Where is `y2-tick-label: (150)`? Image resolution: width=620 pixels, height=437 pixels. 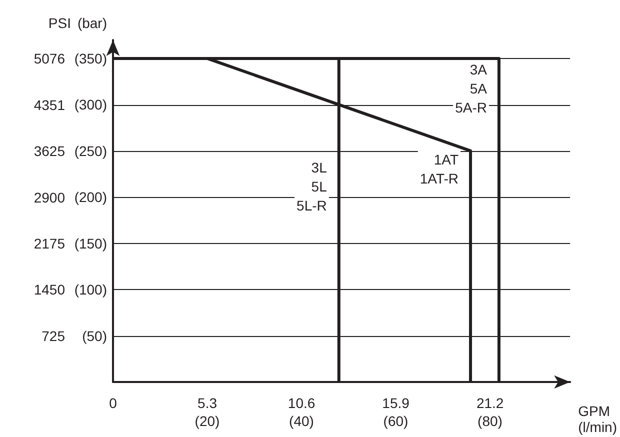 y2-tick-label: (150) is located at coordinates (90, 243).